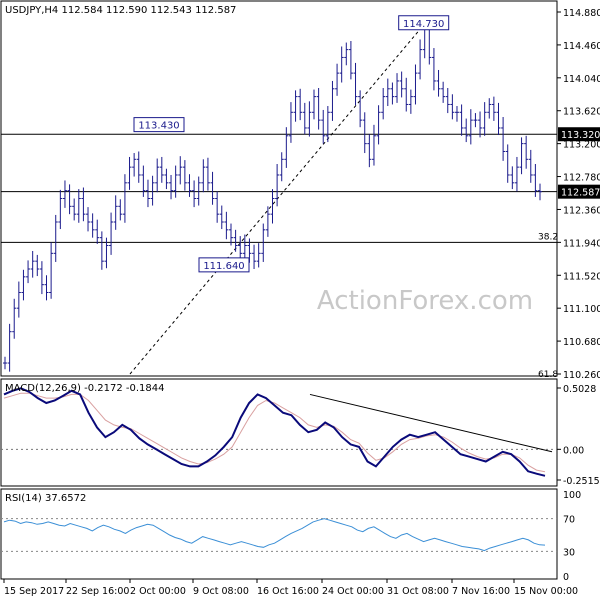  Describe the element at coordinates (579, 389) in the screenshot. I see `macd-axis-label: 0.5028` at that location.